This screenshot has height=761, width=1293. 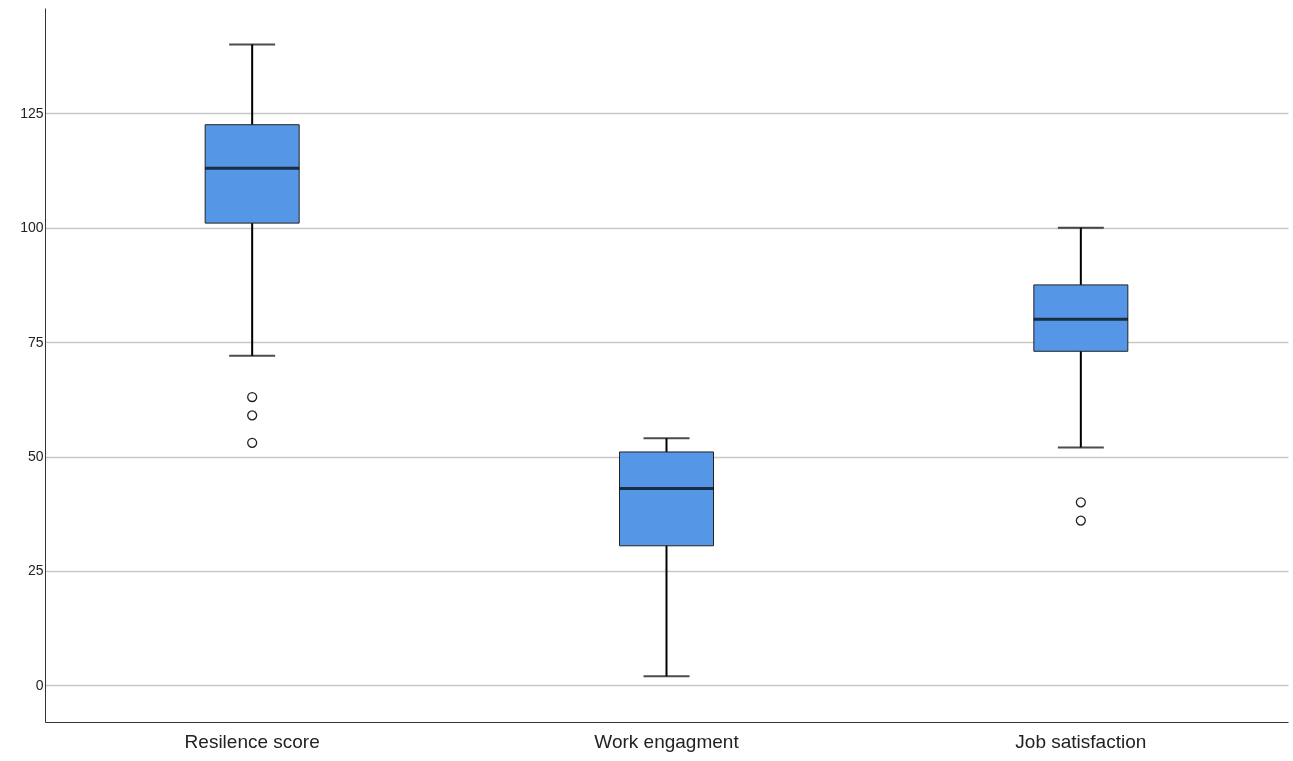 I want to click on x-tick-label: Work engagment, so click(x=667, y=741).